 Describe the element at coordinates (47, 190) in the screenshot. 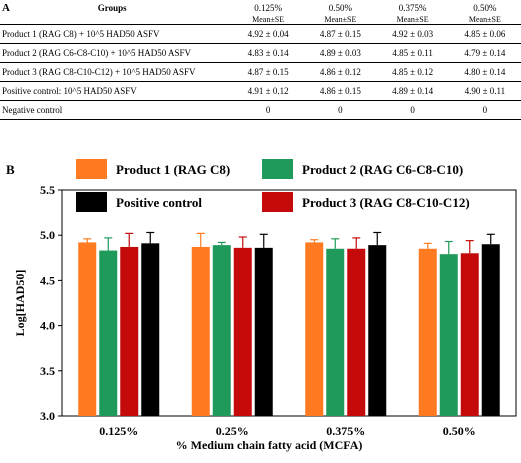

I see `y-tick-label: 5.5` at that location.